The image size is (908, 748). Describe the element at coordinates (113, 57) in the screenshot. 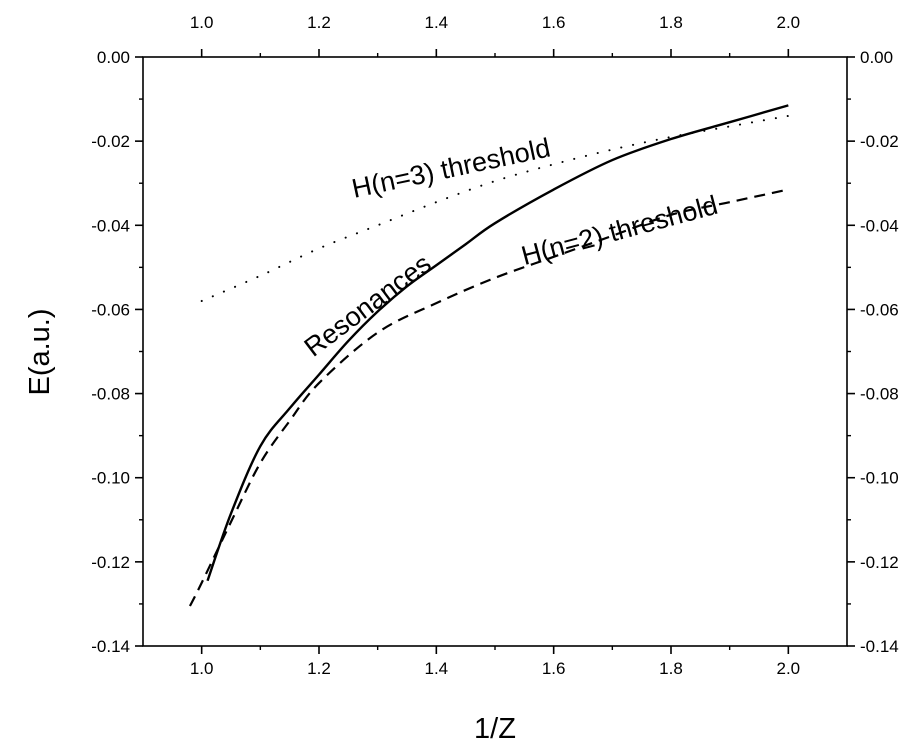

I see `y-tick-label-left: 0.00` at that location.